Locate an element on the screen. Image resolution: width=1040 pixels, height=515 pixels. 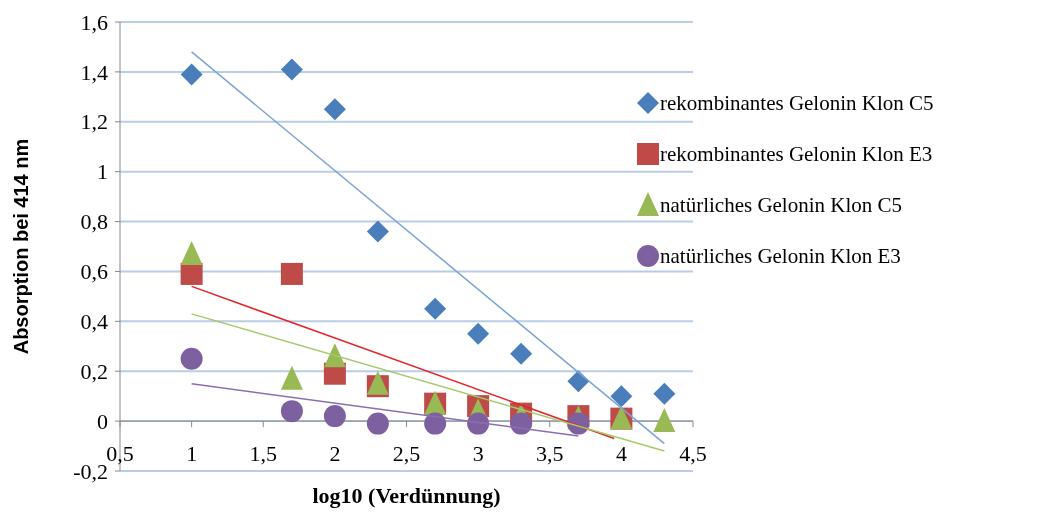
y-tick-label: 0,2 is located at coordinates (94, 371).